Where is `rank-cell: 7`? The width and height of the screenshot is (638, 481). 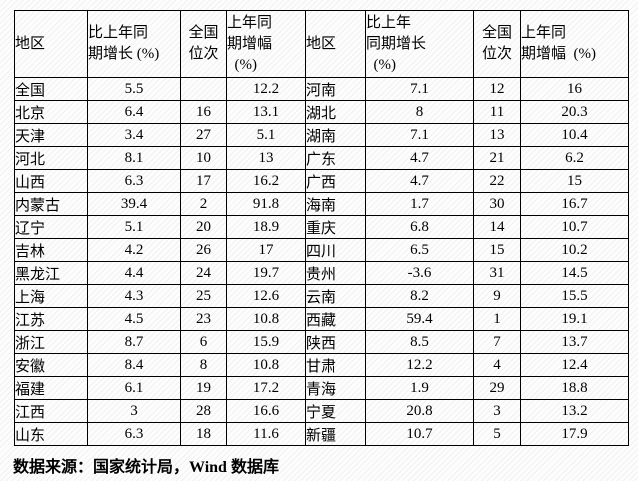 rank-cell: 7 is located at coordinates (497, 342).